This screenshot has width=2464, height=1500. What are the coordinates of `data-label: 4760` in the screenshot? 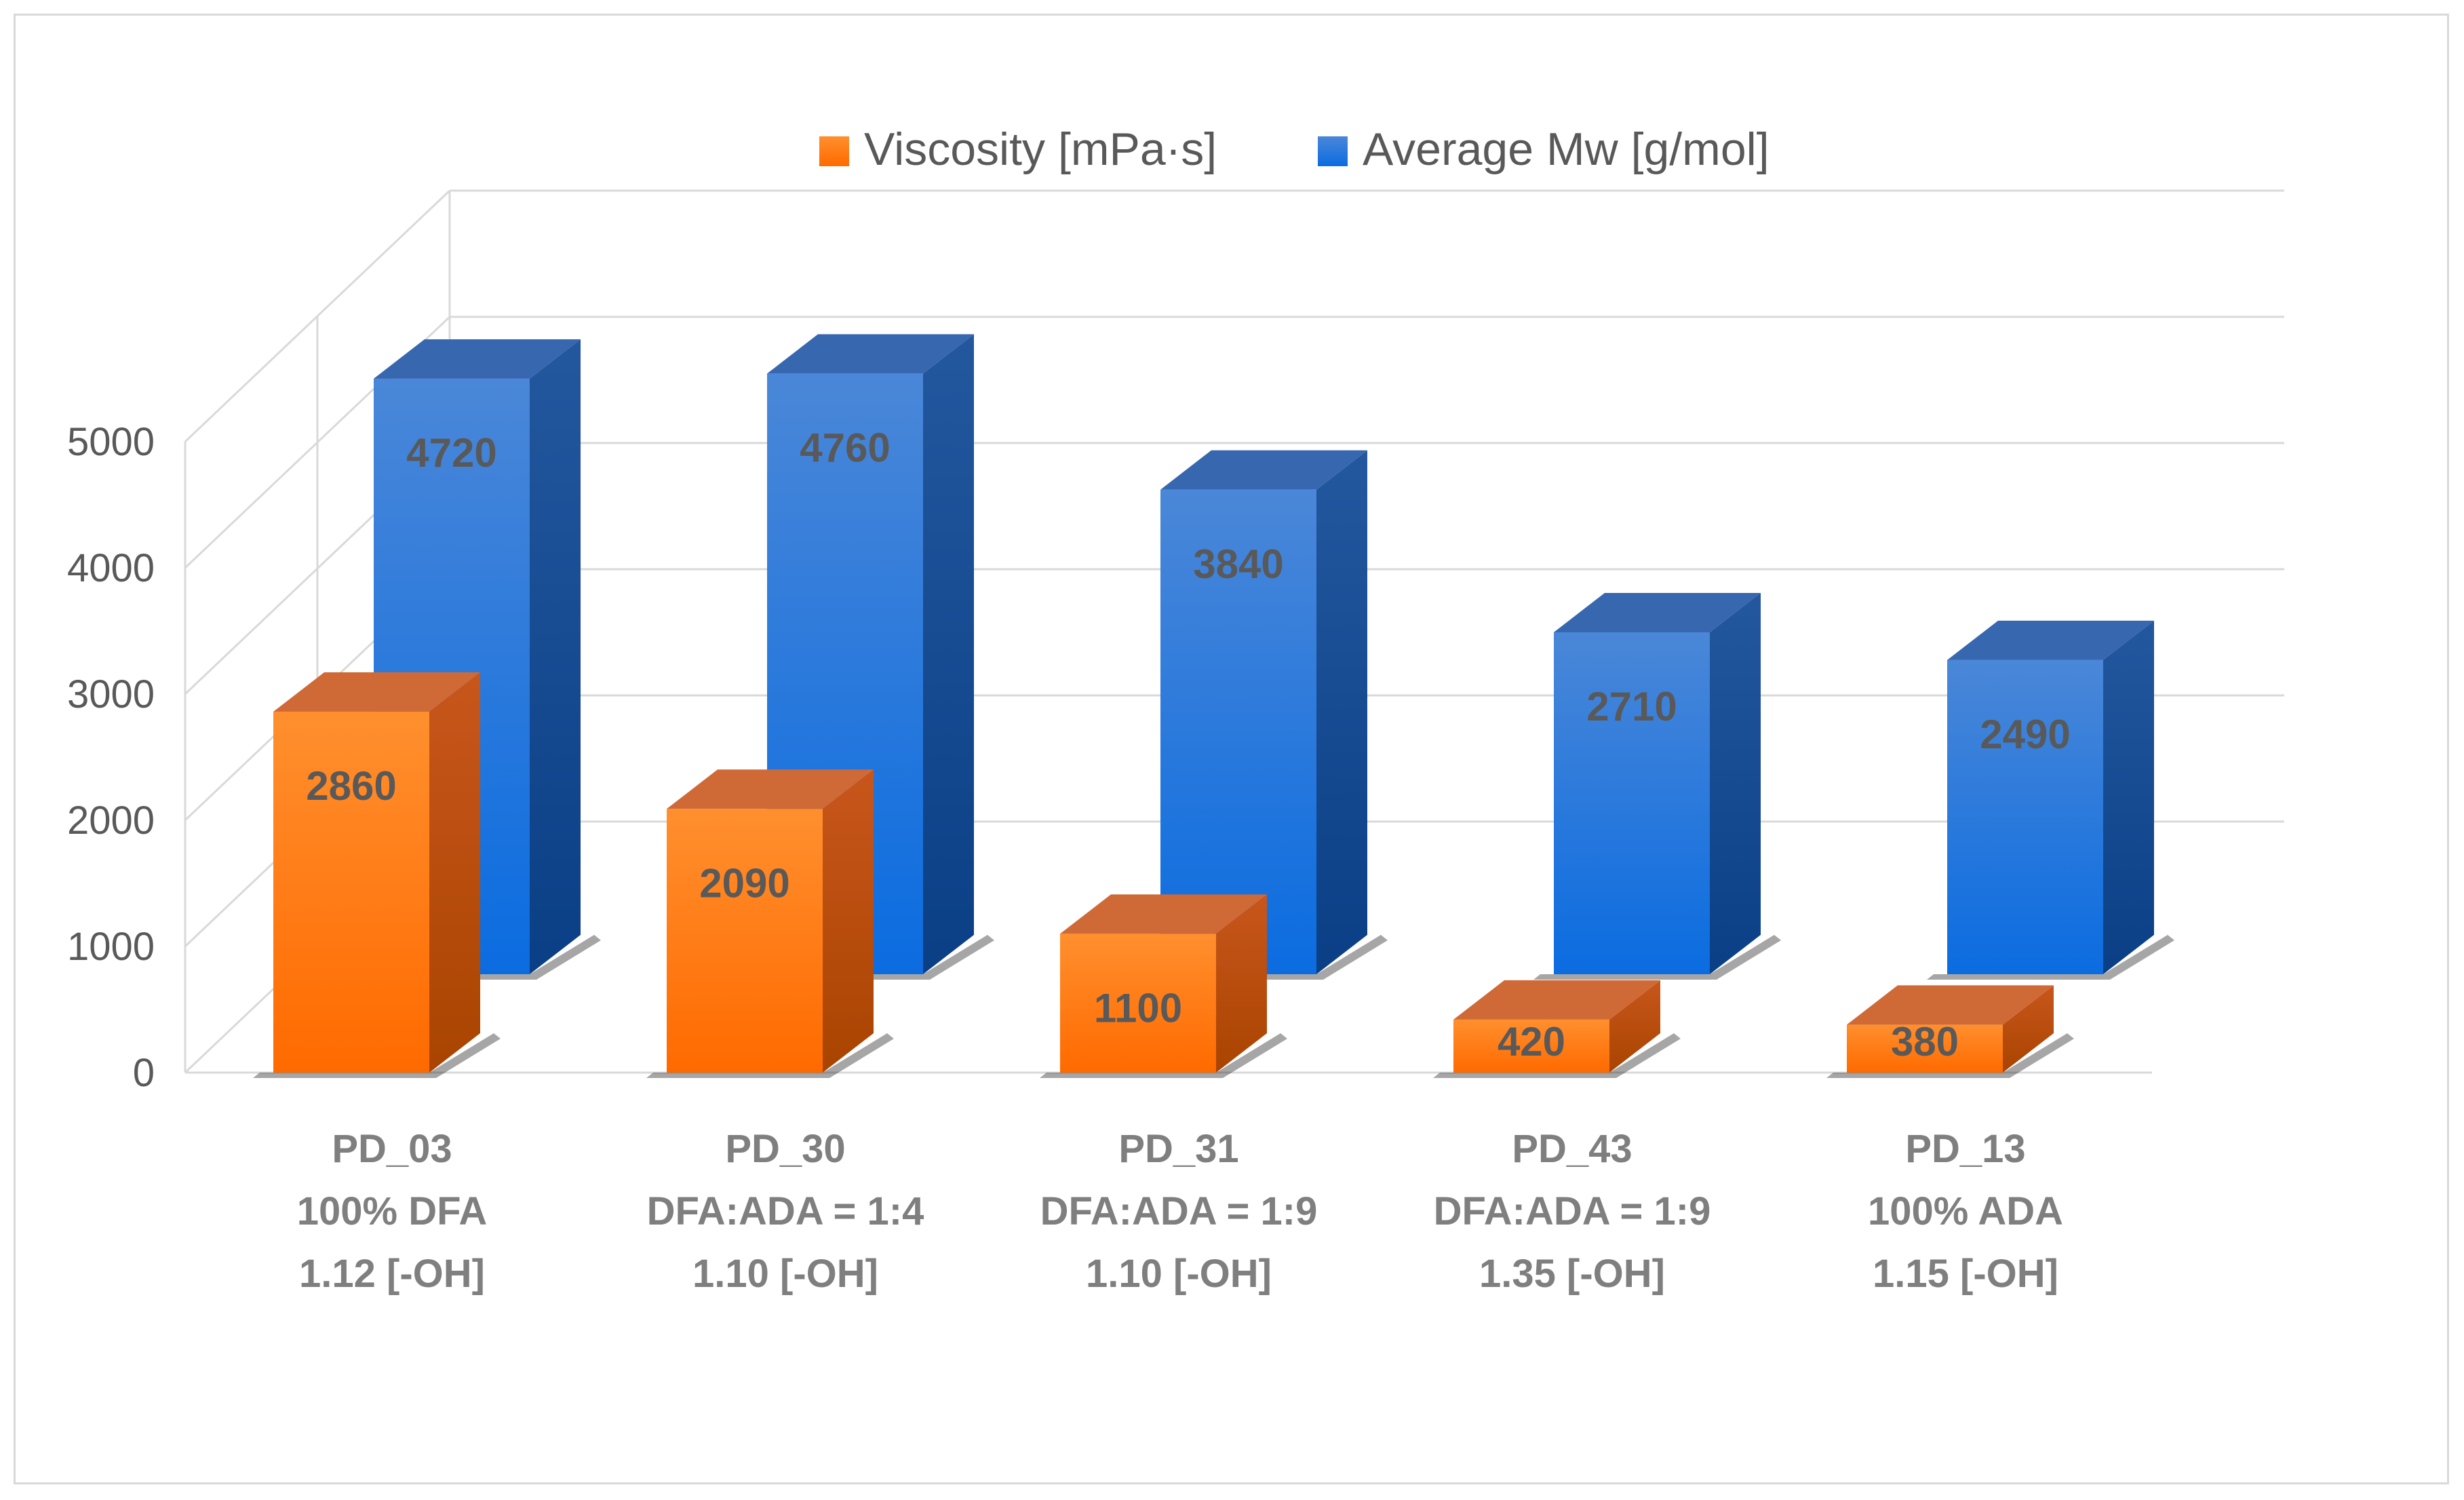 It's located at (845, 448).